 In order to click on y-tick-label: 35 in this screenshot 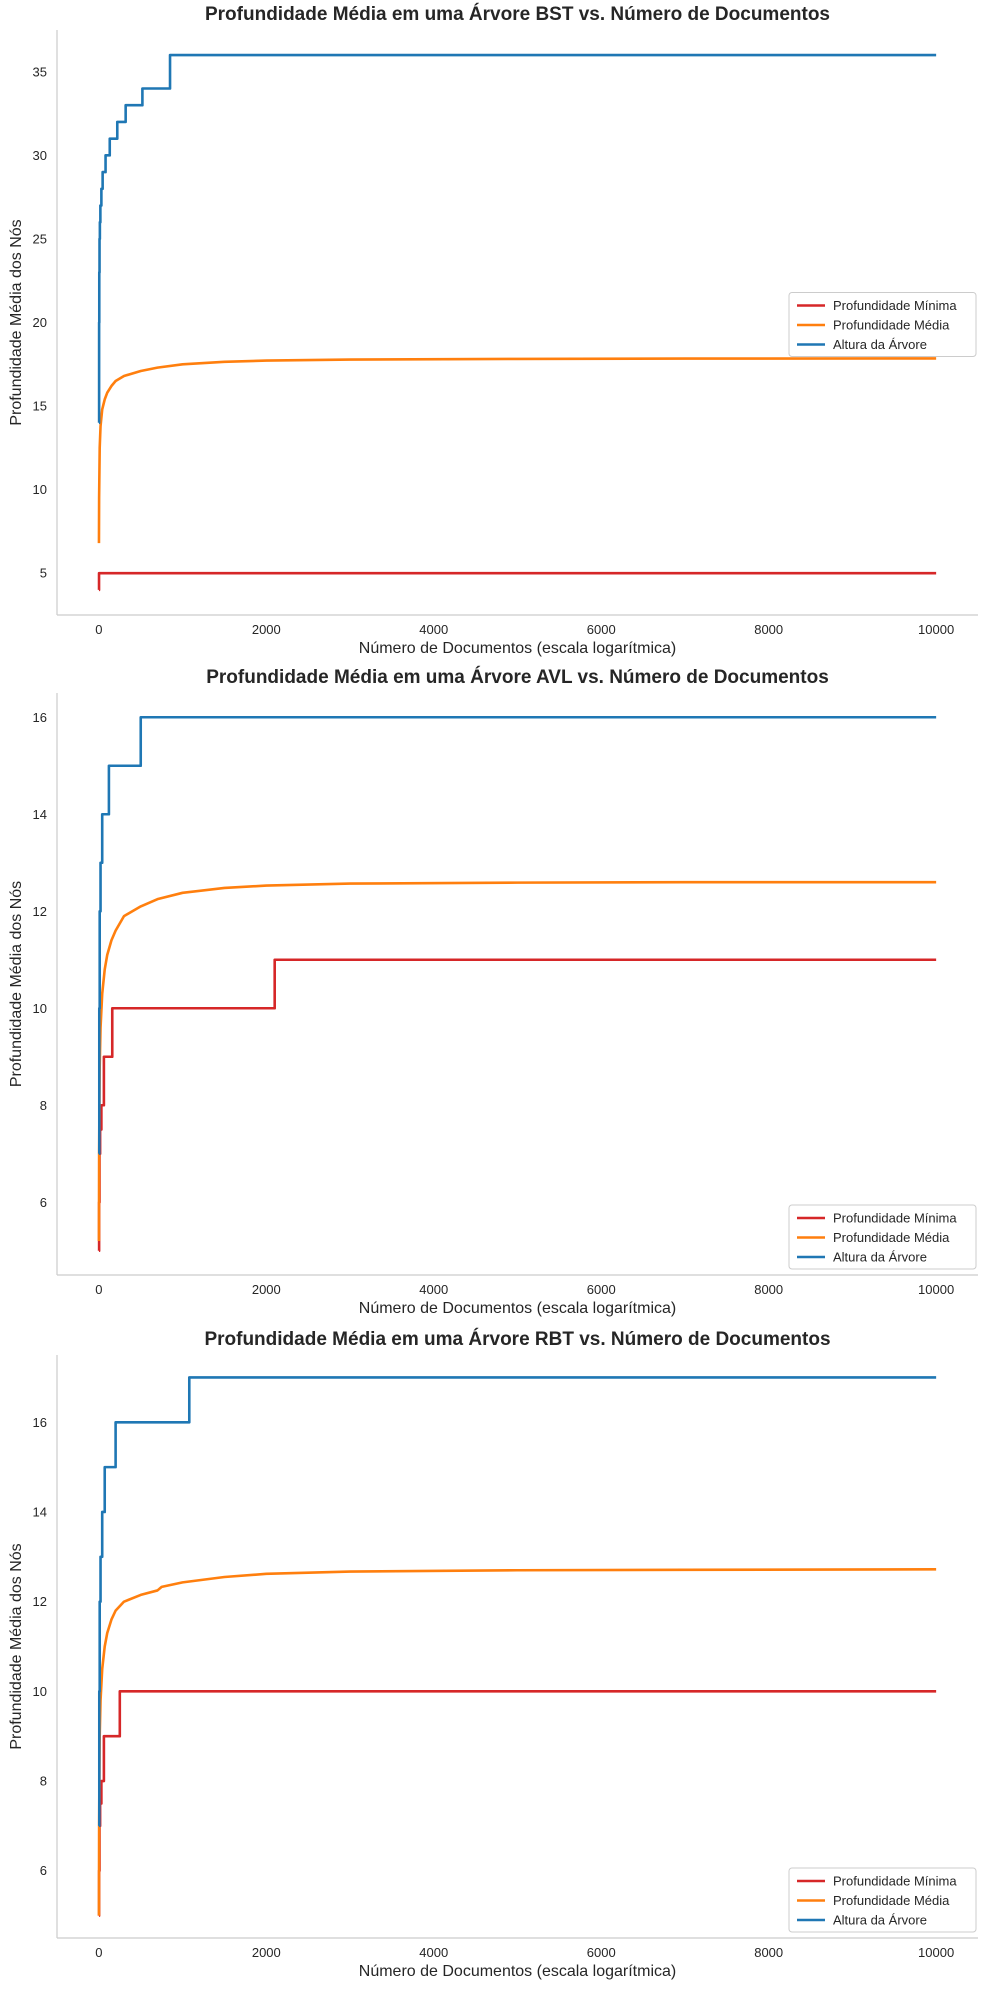, I will do `click(40, 71)`.